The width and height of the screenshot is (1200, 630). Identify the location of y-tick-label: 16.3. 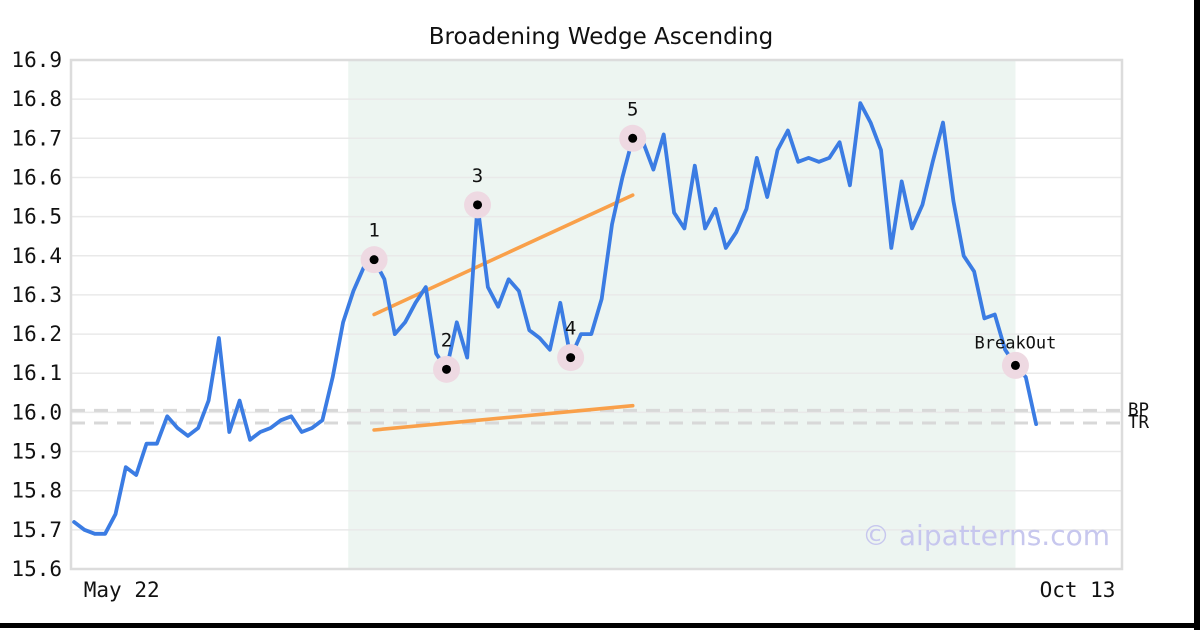
(36, 295).